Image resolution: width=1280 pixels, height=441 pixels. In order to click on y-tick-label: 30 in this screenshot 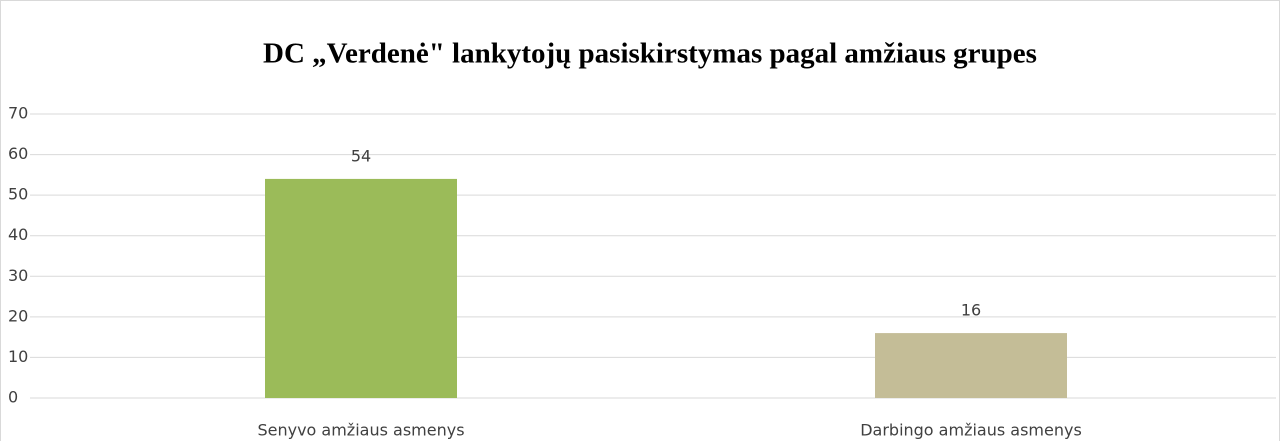, I will do `click(18, 275)`.